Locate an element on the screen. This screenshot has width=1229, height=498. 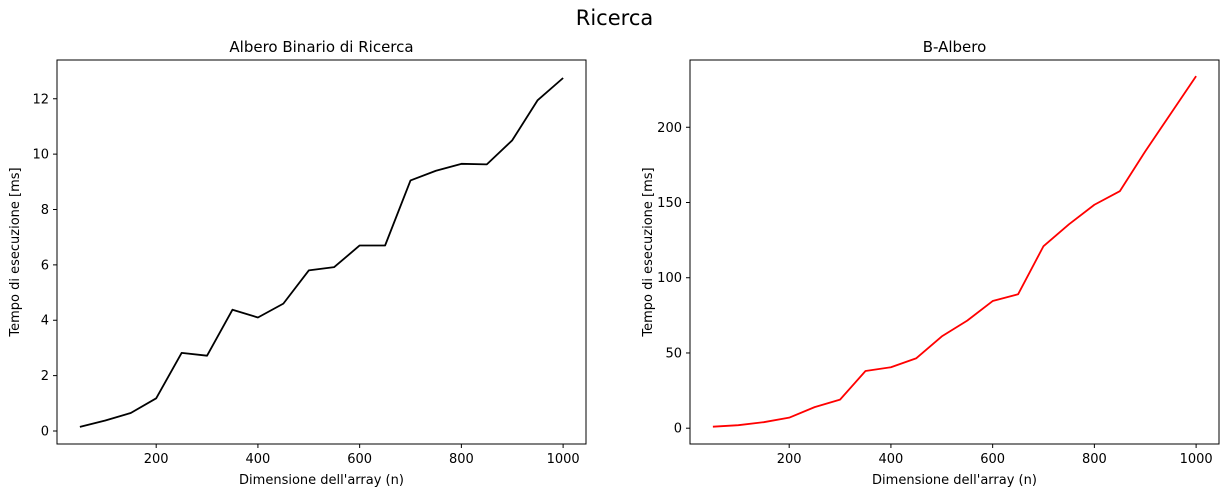
y-tick-label: 2 is located at coordinates (45, 376).